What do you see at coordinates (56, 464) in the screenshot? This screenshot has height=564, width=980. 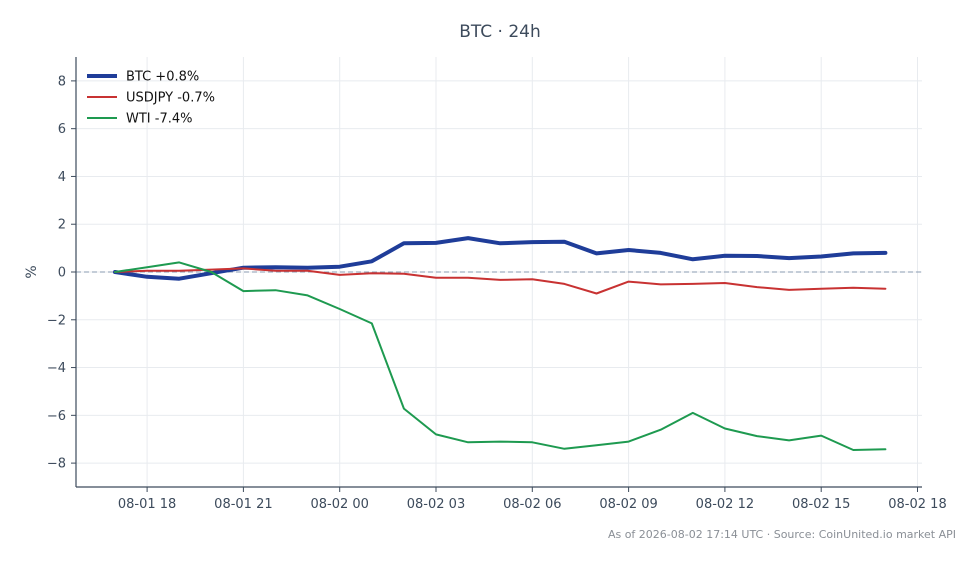 I see `y-tick-label: −8` at bounding box center [56, 464].